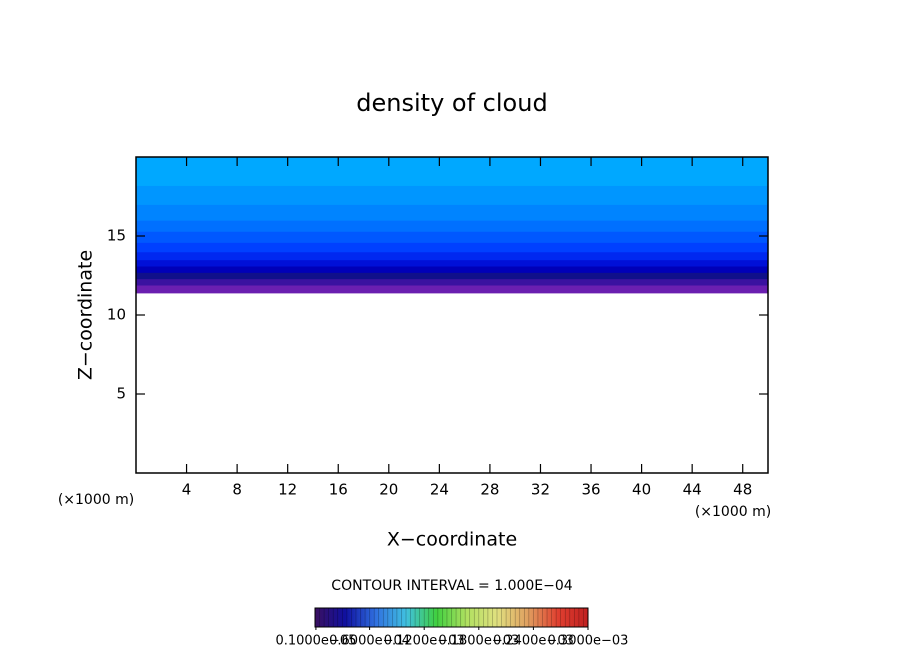  Describe the element at coordinates (742, 490) in the screenshot. I see `x-tick-label: 48` at that location.